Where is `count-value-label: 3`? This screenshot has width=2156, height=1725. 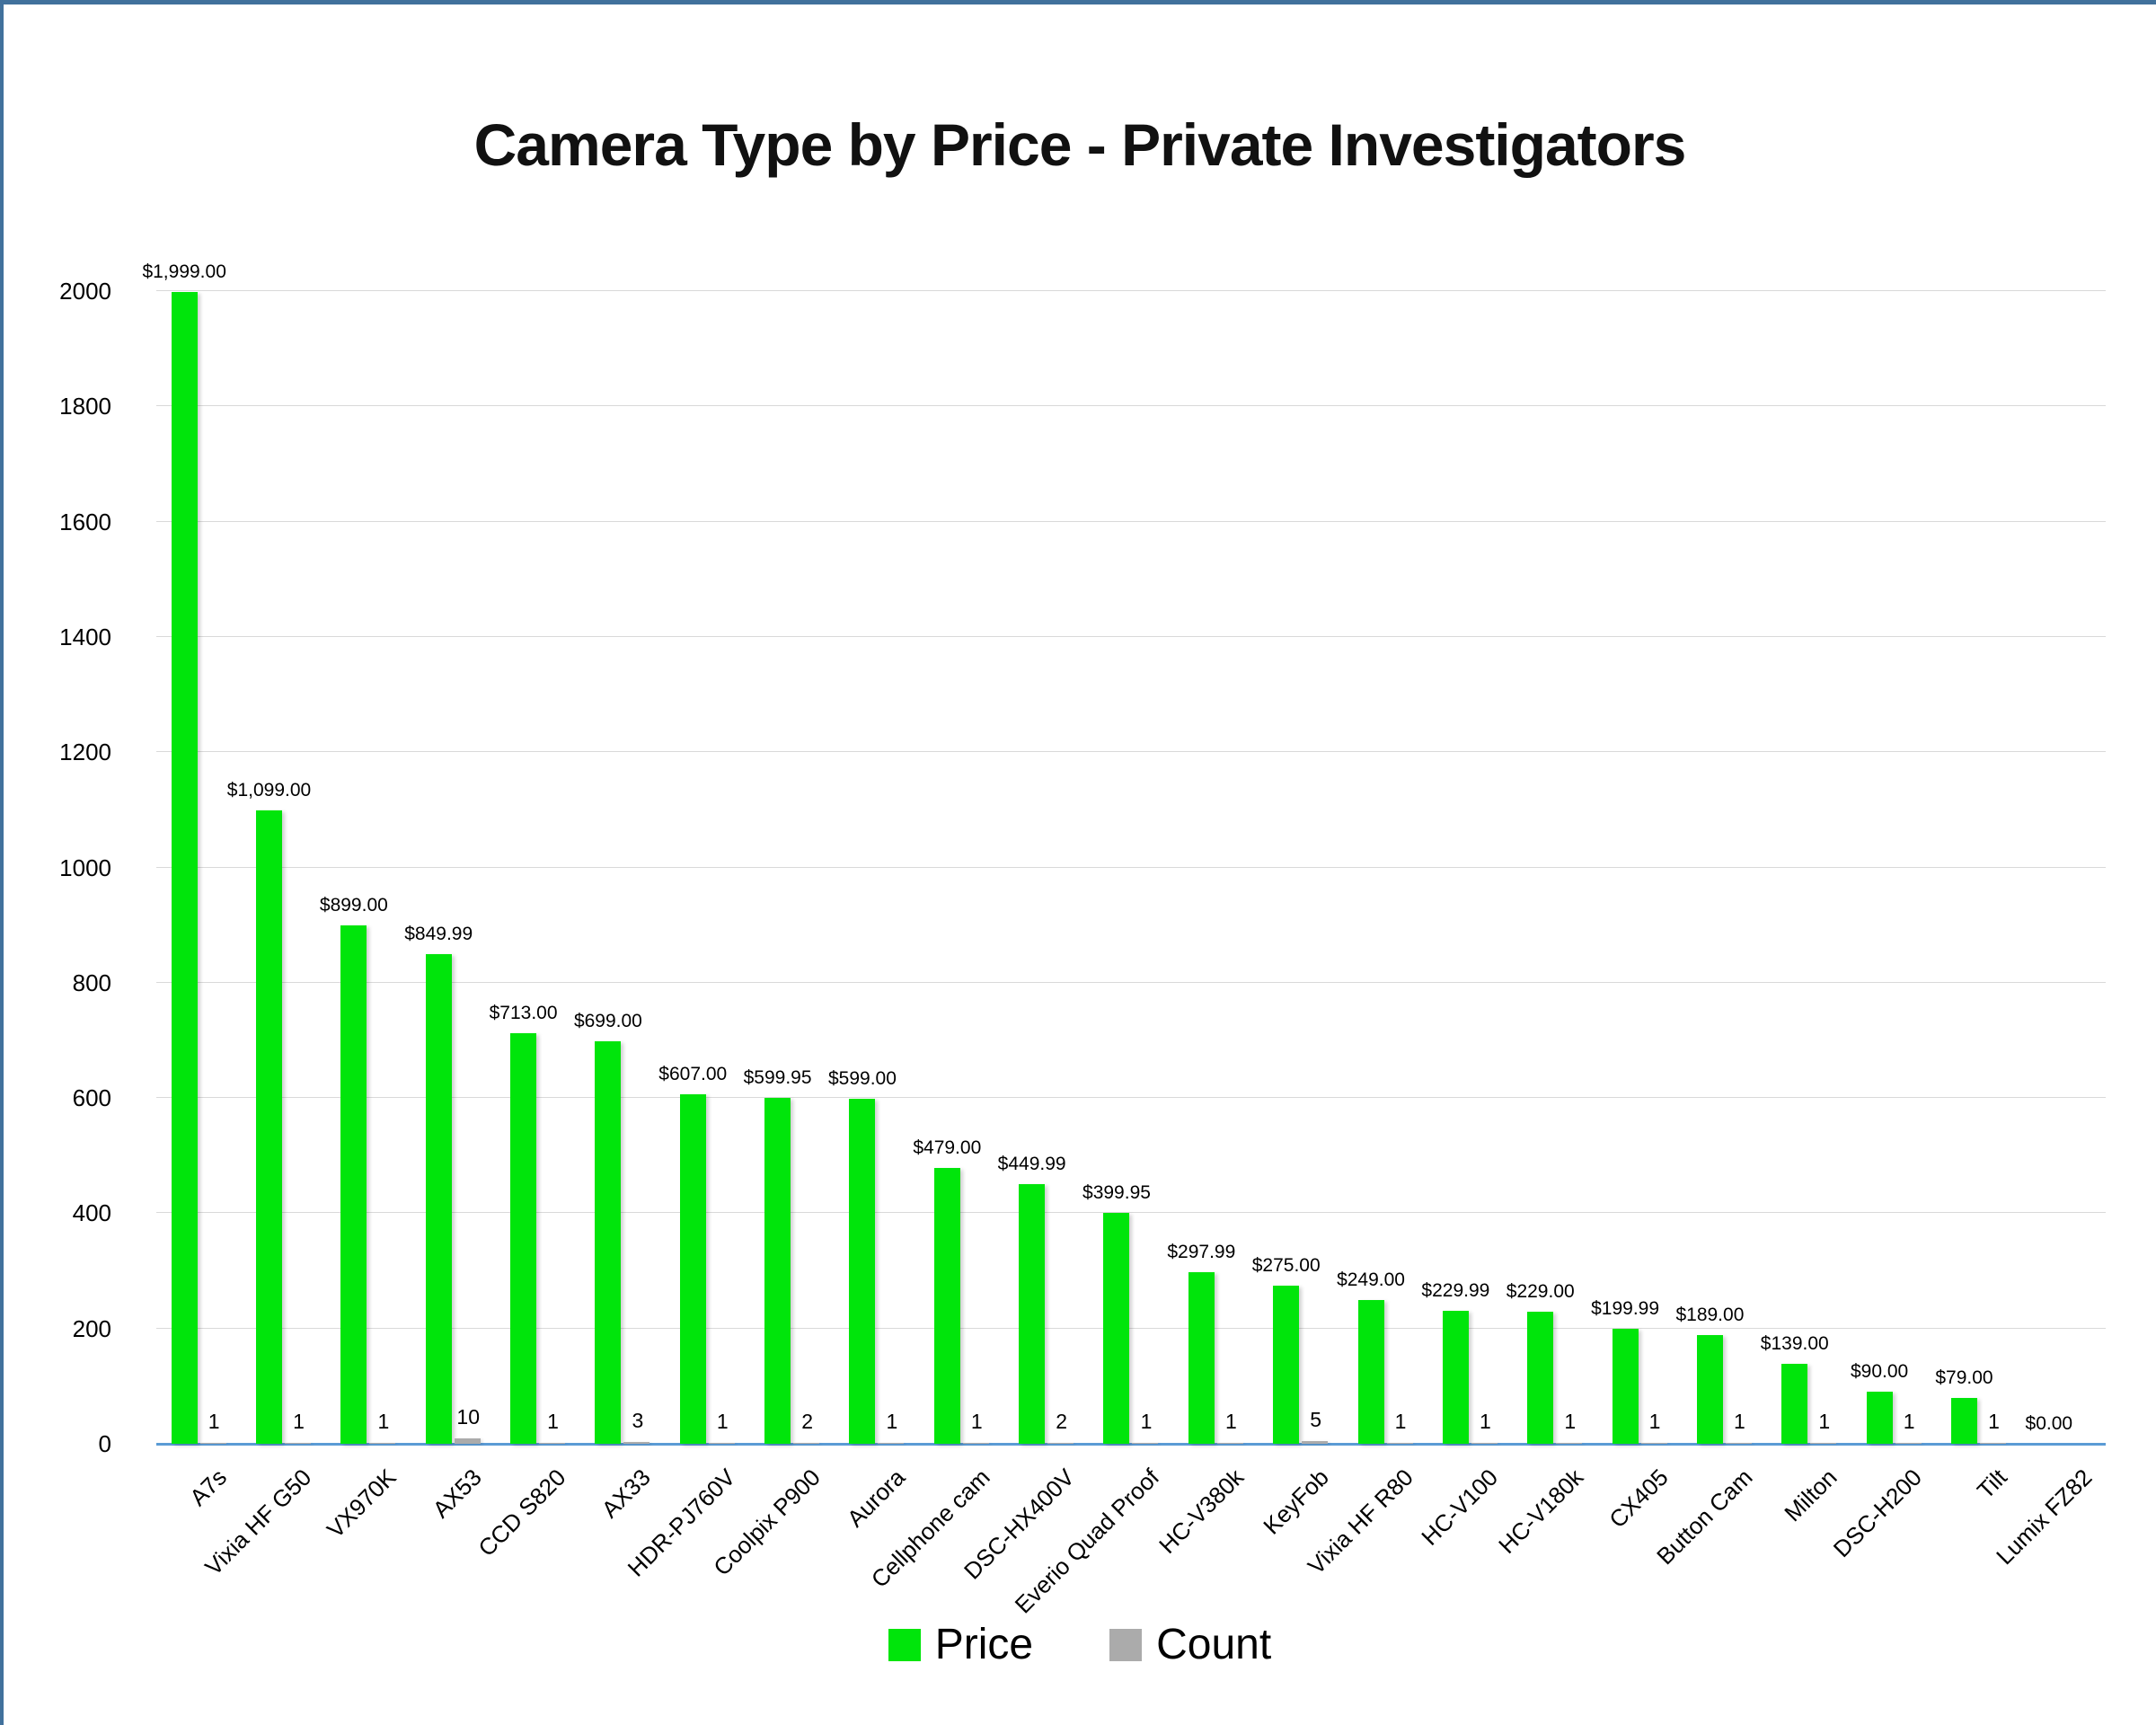 count-value-label: 3 is located at coordinates (638, 1421).